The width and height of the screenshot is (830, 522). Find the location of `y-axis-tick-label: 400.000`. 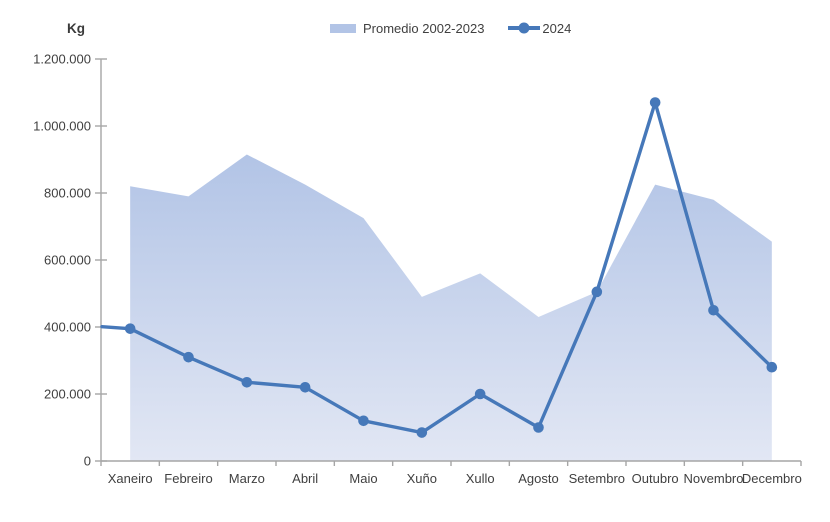

y-axis-tick-label: 400.000 is located at coordinates (67, 327).